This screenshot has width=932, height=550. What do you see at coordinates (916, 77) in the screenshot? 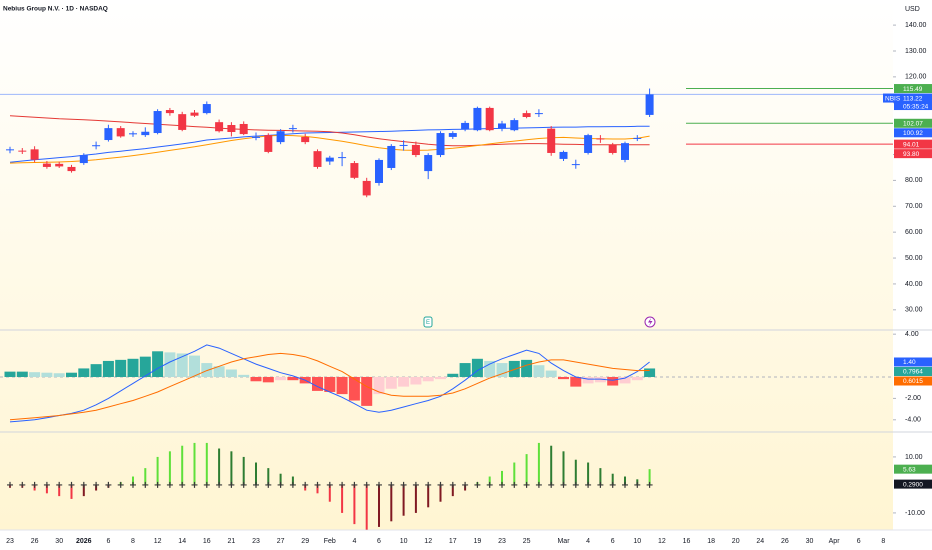
I see `y-tick-label: 120.00` at bounding box center [916, 77].